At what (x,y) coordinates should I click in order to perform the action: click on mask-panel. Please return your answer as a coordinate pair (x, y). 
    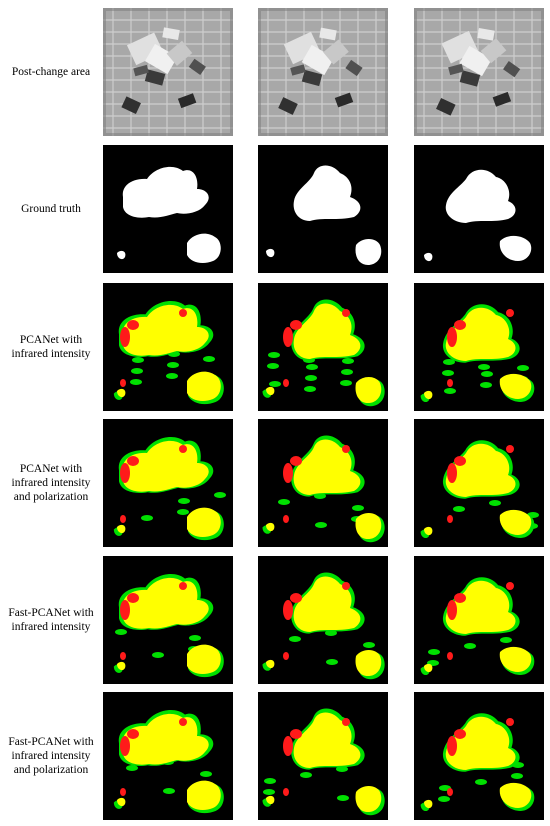
    Looking at the image, I should click on (323, 209).